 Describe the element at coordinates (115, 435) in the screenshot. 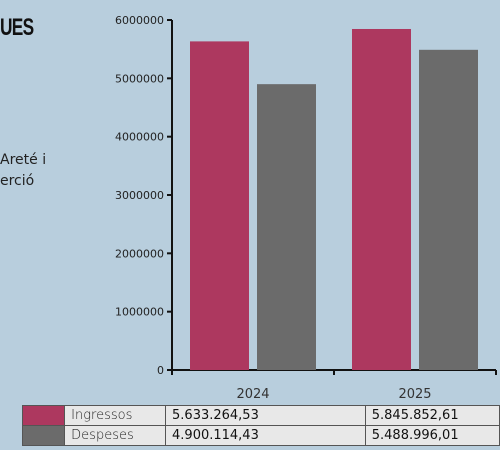

I see `legend-label-despeses: Despeses` at that location.